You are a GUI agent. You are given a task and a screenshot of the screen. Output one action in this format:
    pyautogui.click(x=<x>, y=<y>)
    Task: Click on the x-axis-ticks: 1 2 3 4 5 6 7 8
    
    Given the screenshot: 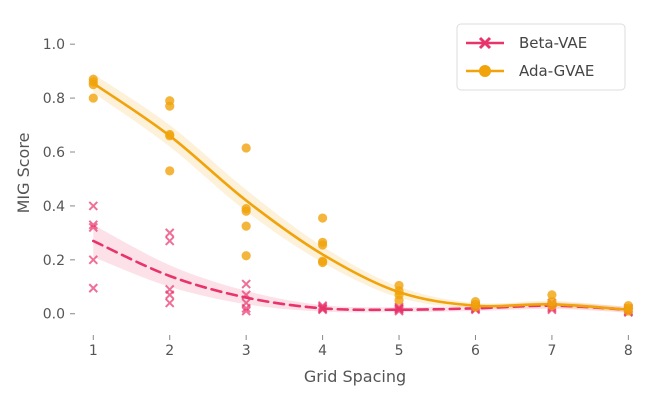 What is the action you would take?
    pyautogui.click(x=361, y=347)
    